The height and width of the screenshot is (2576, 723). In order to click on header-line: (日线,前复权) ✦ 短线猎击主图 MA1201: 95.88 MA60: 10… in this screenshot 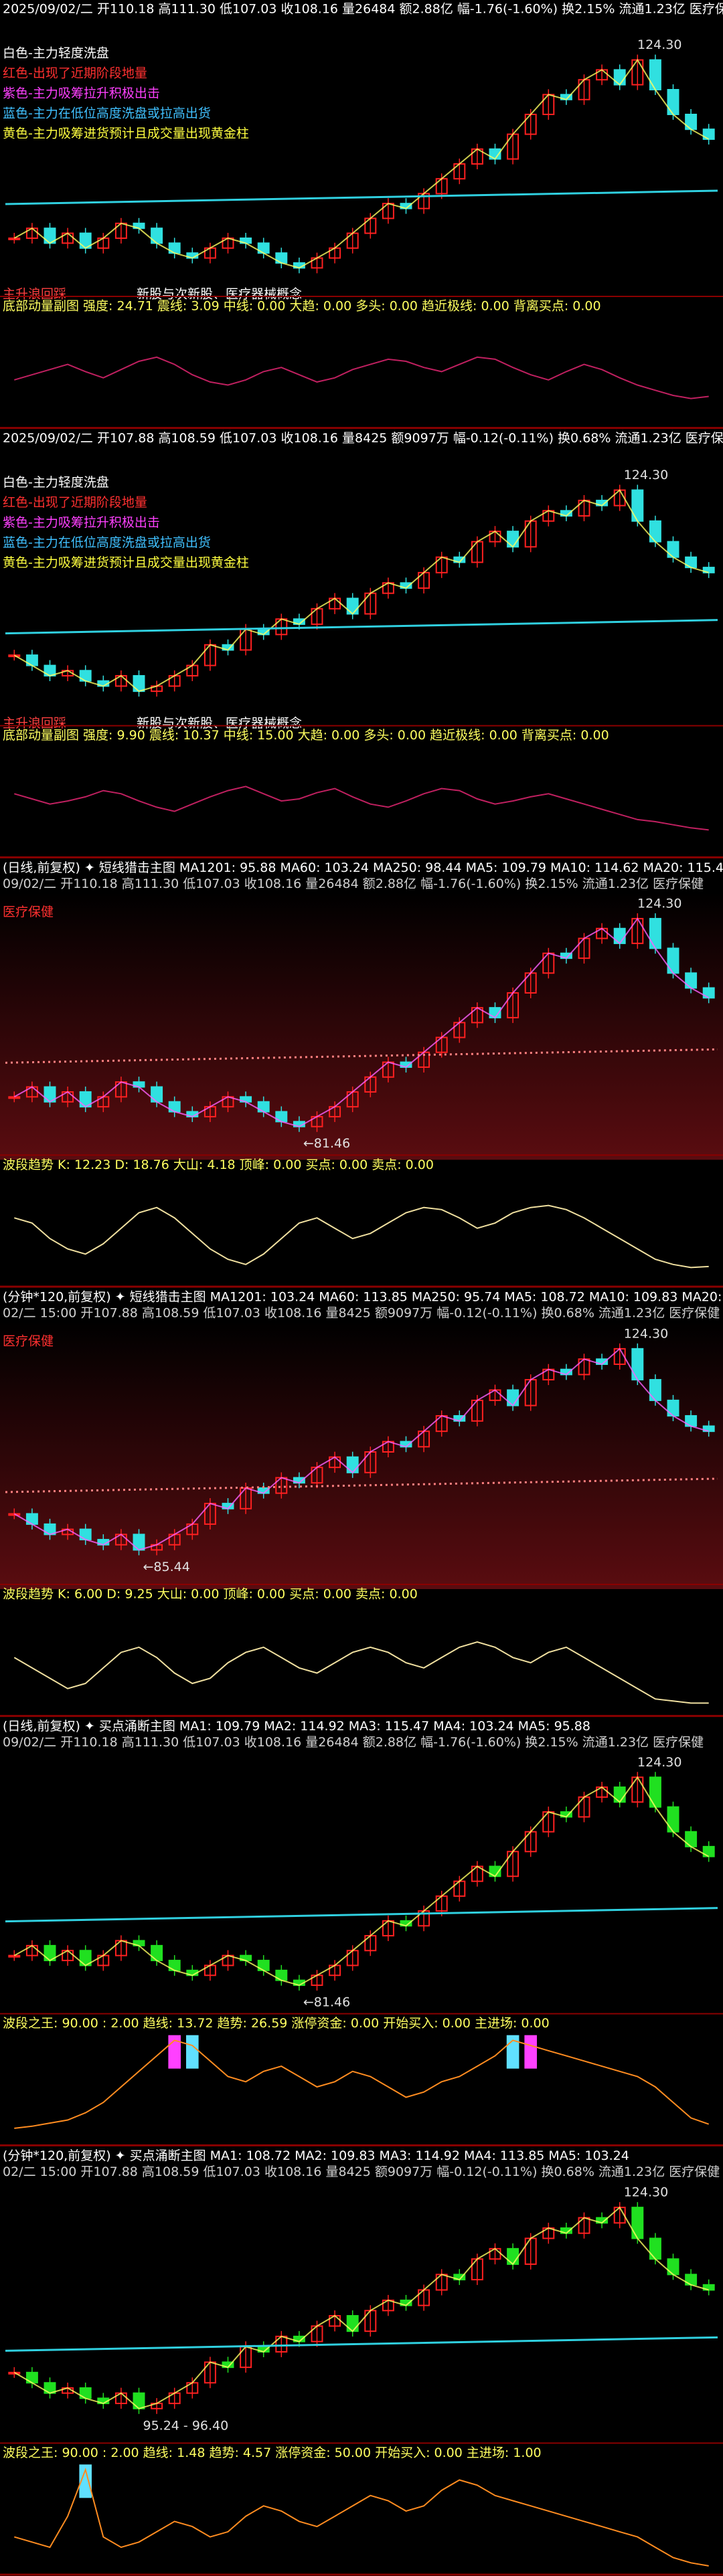, I will do `click(363, 867)`.